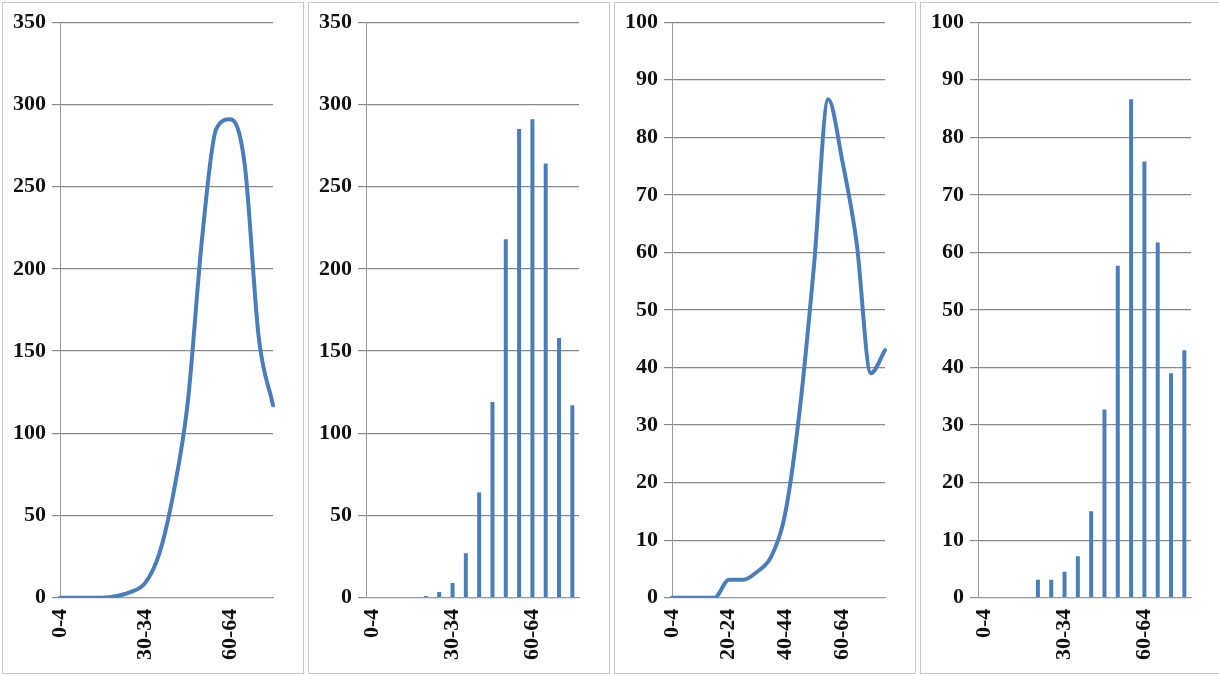  I want to click on x-tick-label: 40-44, so click(784, 634).